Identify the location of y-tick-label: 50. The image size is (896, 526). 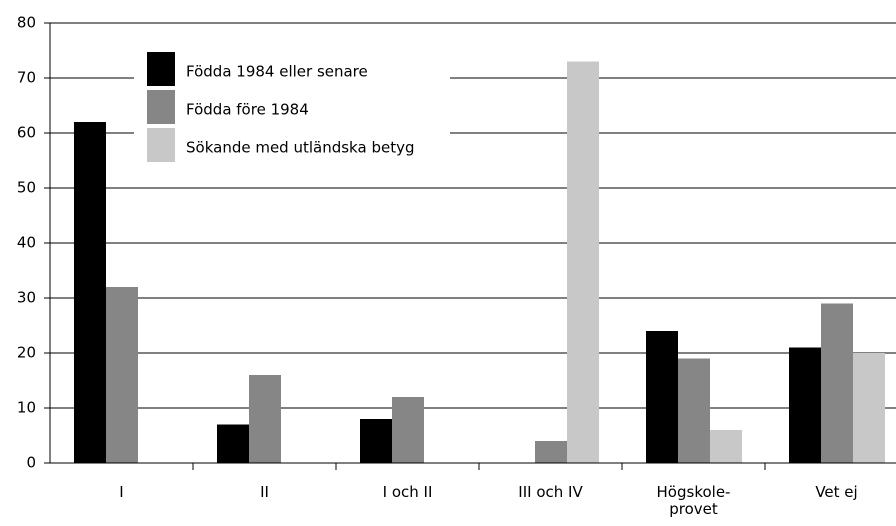
(26, 188).